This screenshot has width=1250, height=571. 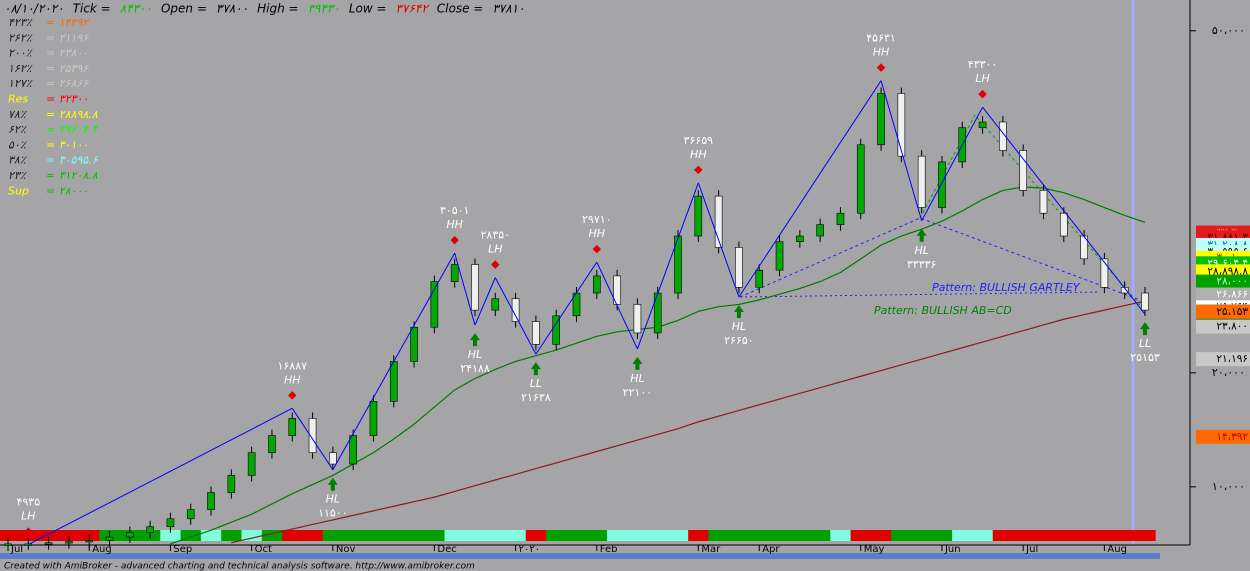 What do you see at coordinates (20, 83) in the screenshot?
I see `level-name: ۱۲۷٪` at bounding box center [20, 83].